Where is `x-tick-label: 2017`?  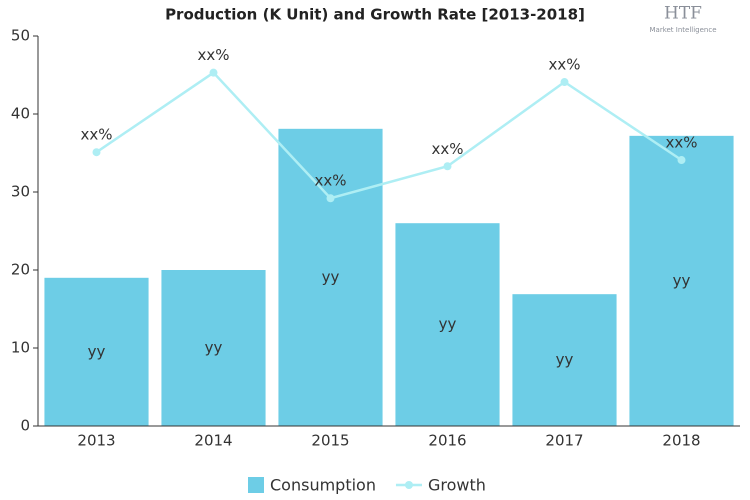 x-tick-label: 2017 is located at coordinates (564, 441).